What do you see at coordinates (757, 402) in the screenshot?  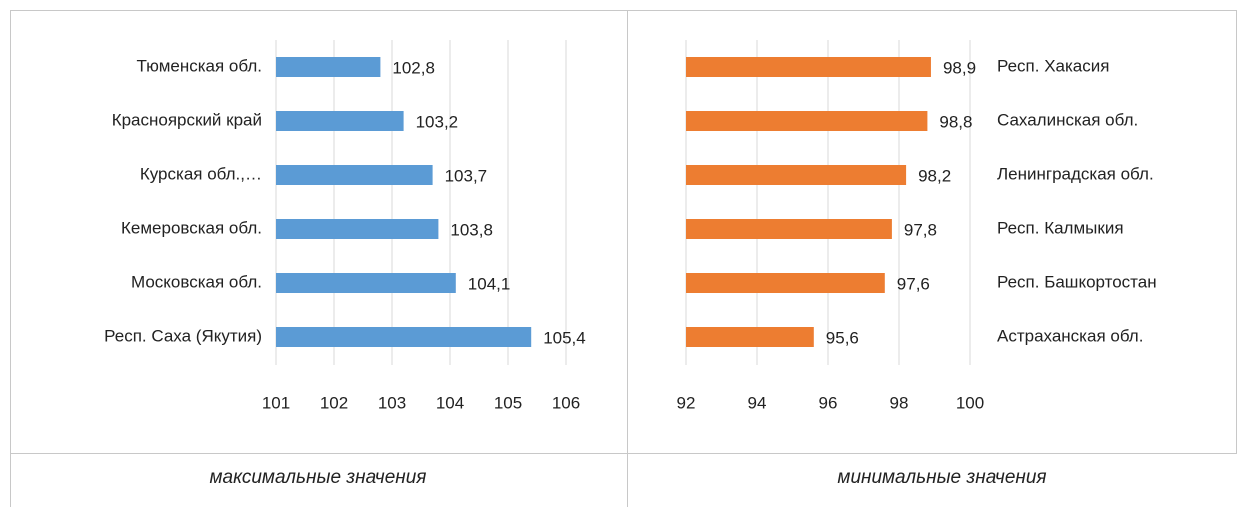 I see `x-tick-label: 94` at bounding box center [757, 402].